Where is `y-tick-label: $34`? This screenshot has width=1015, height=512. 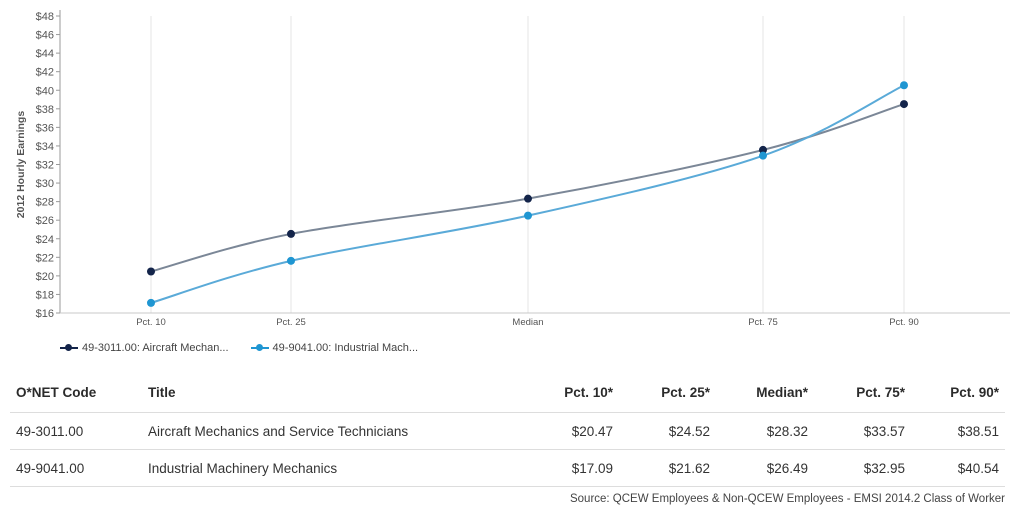
y-tick-label: $34 is located at coordinates (45, 147).